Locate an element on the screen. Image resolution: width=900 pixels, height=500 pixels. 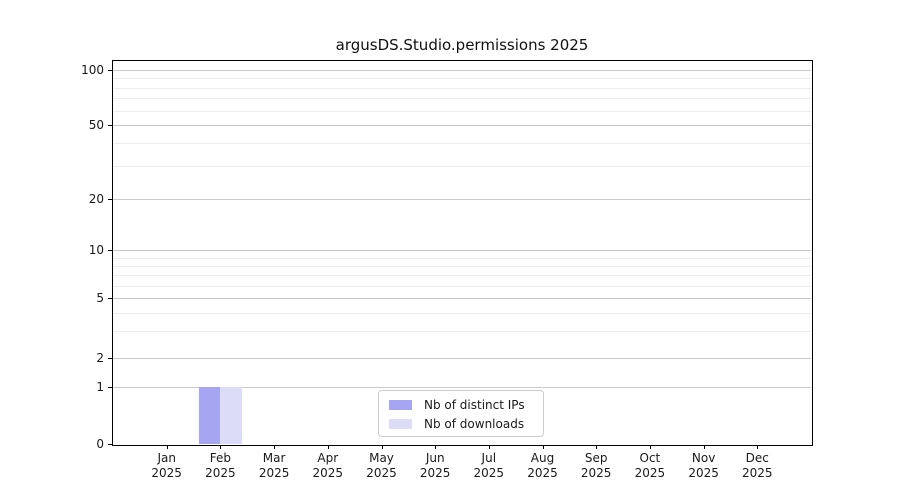
x-tick-label-jan: Jan 2025 is located at coordinates (167, 466).